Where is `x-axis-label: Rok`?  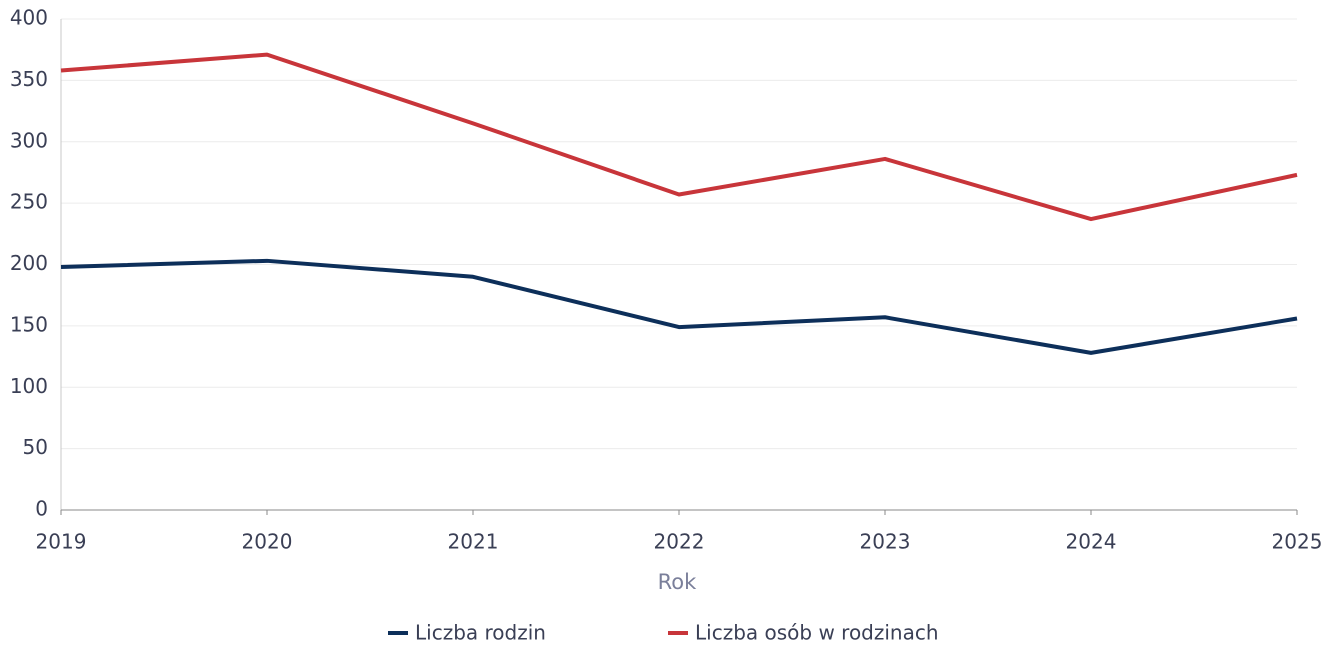
x-axis-label: Rok is located at coordinates (677, 582).